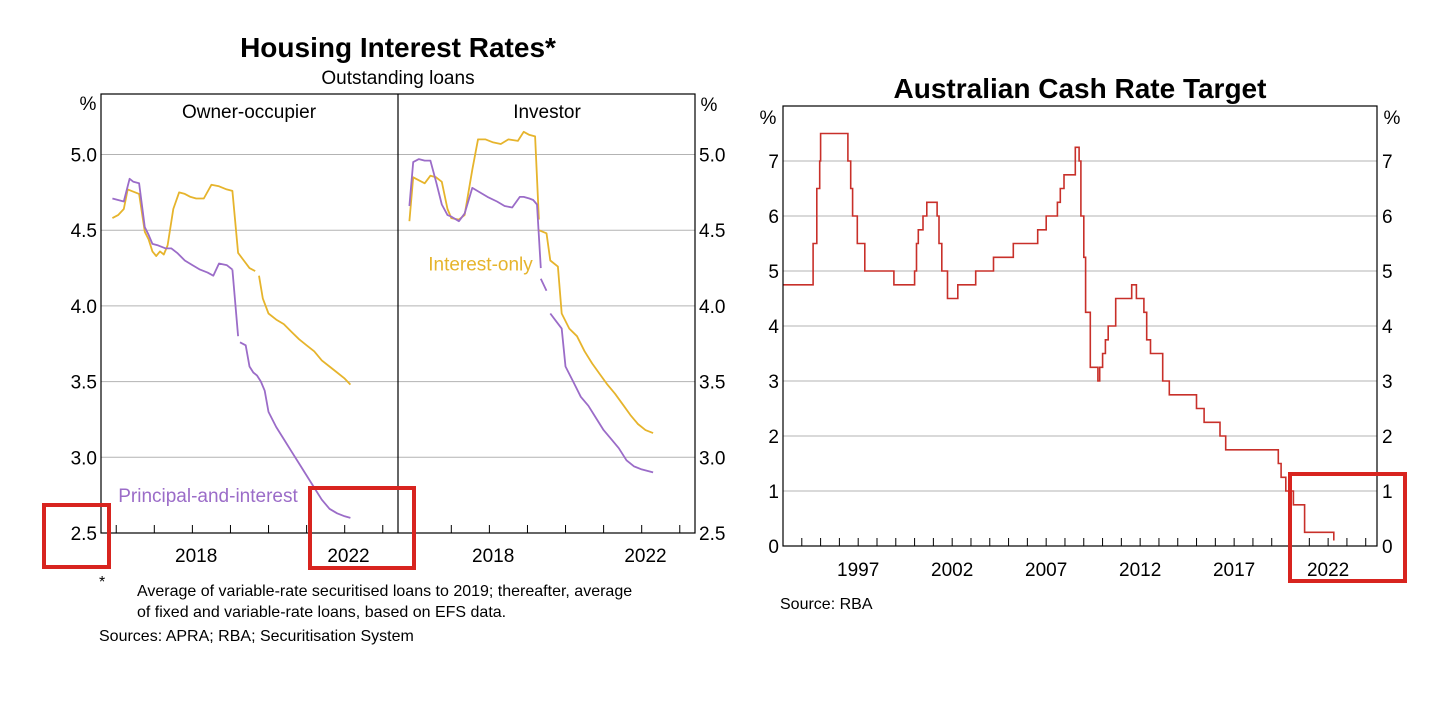 Image resolution: width=1446 pixels, height=720 pixels. Describe the element at coordinates (84, 231) in the screenshot. I see `left-y-tick-label: 4.5` at that location.